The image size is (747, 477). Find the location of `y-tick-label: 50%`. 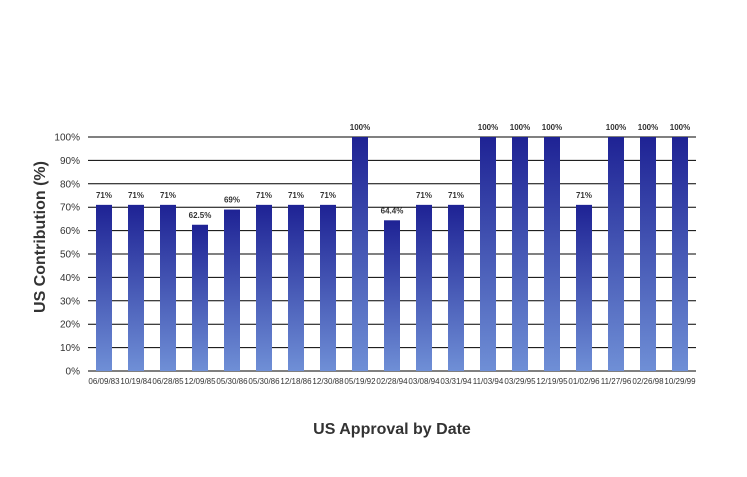

y-tick-label: 50% is located at coordinates (70, 255).